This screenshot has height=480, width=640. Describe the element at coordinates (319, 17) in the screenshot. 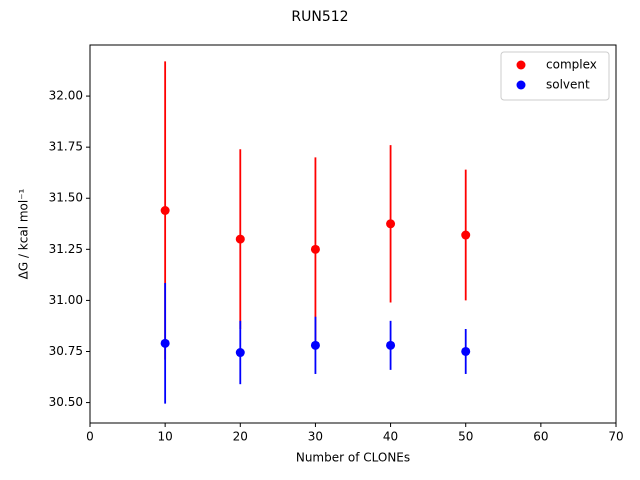

I see `chart-title: RUN512` at that location.